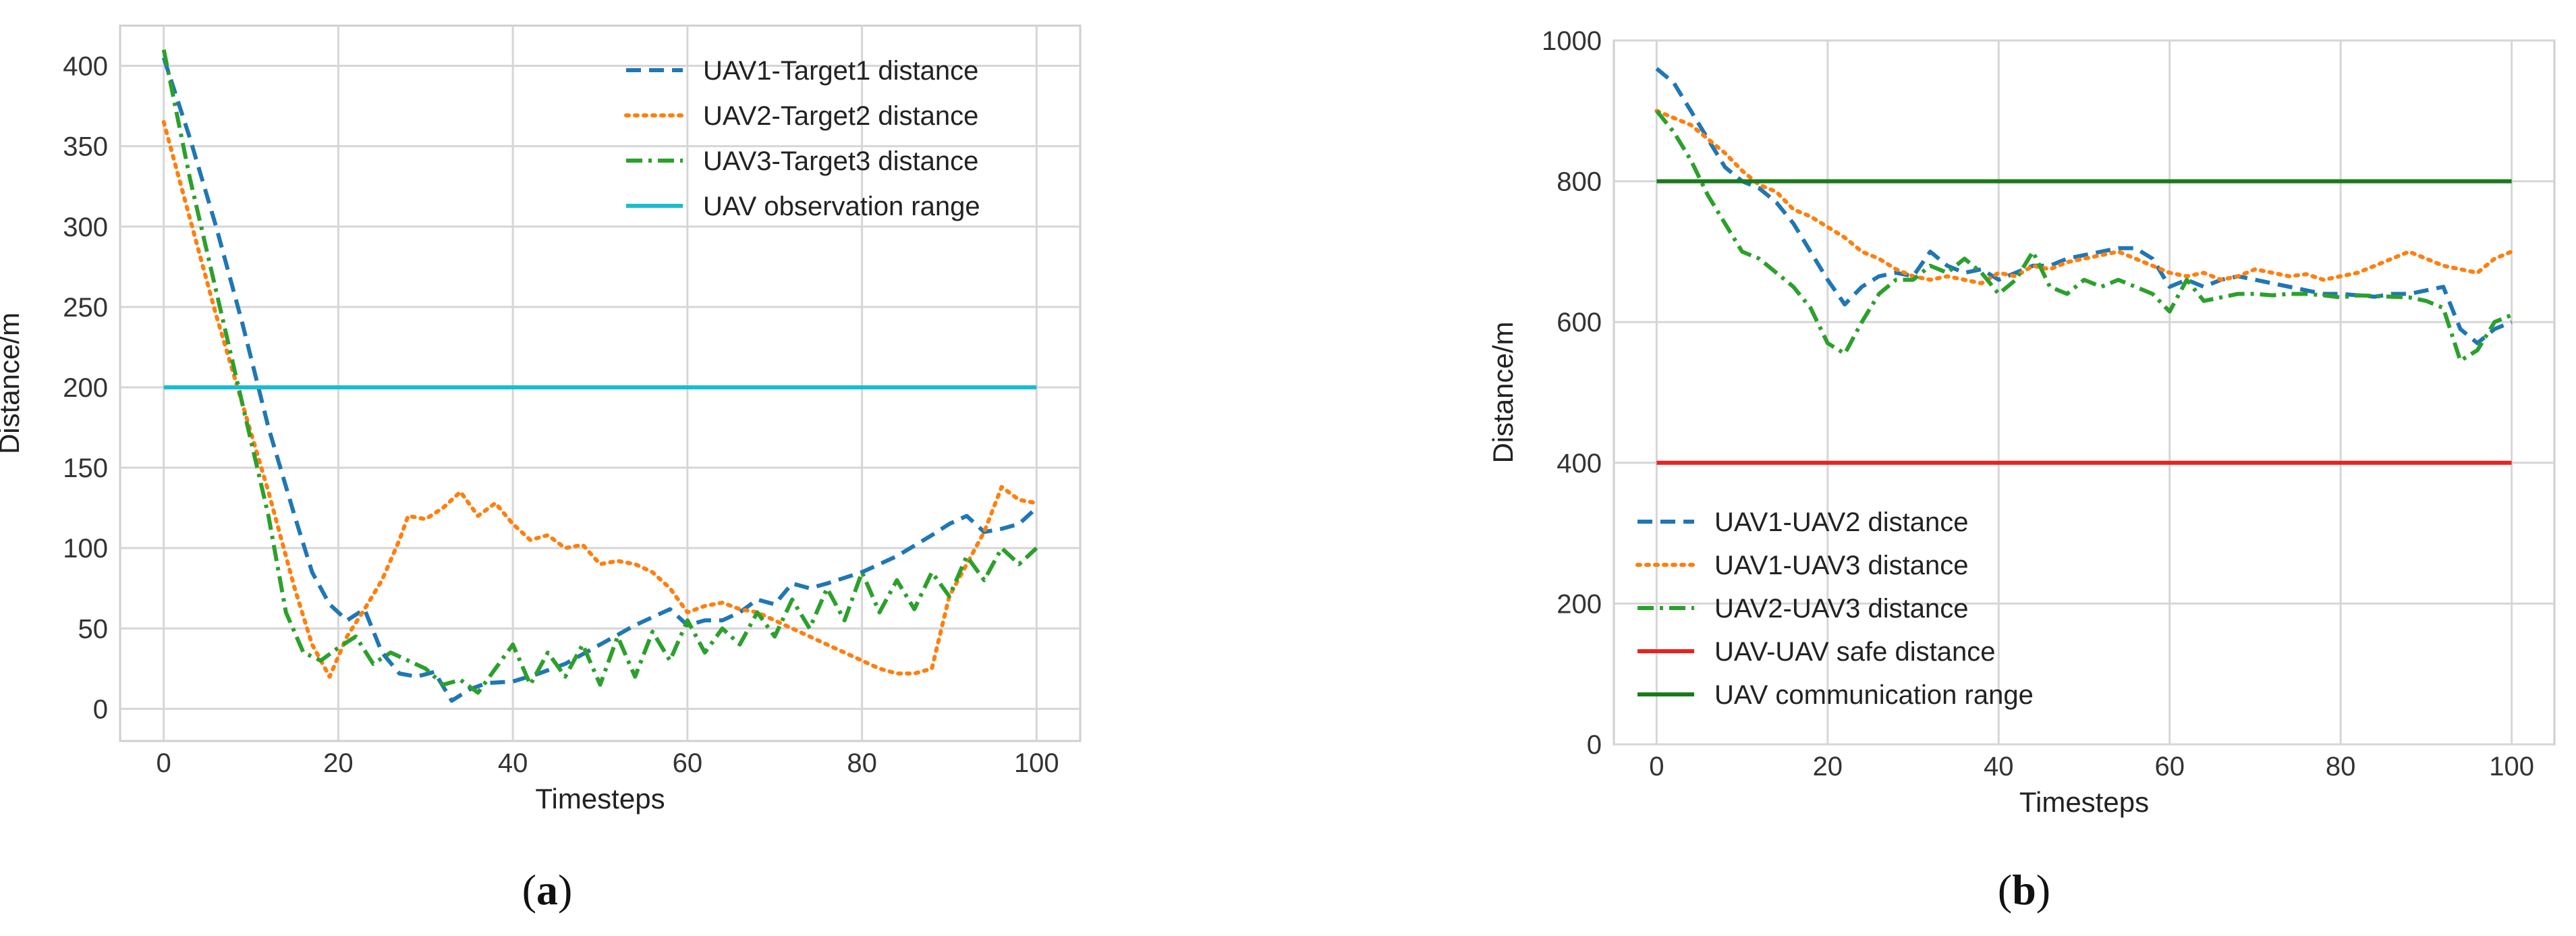 This screenshot has height=936, width=2576. Describe the element at coordinates (85, 548) in the screenshot. I see `y-tick-label: 100` at that location.